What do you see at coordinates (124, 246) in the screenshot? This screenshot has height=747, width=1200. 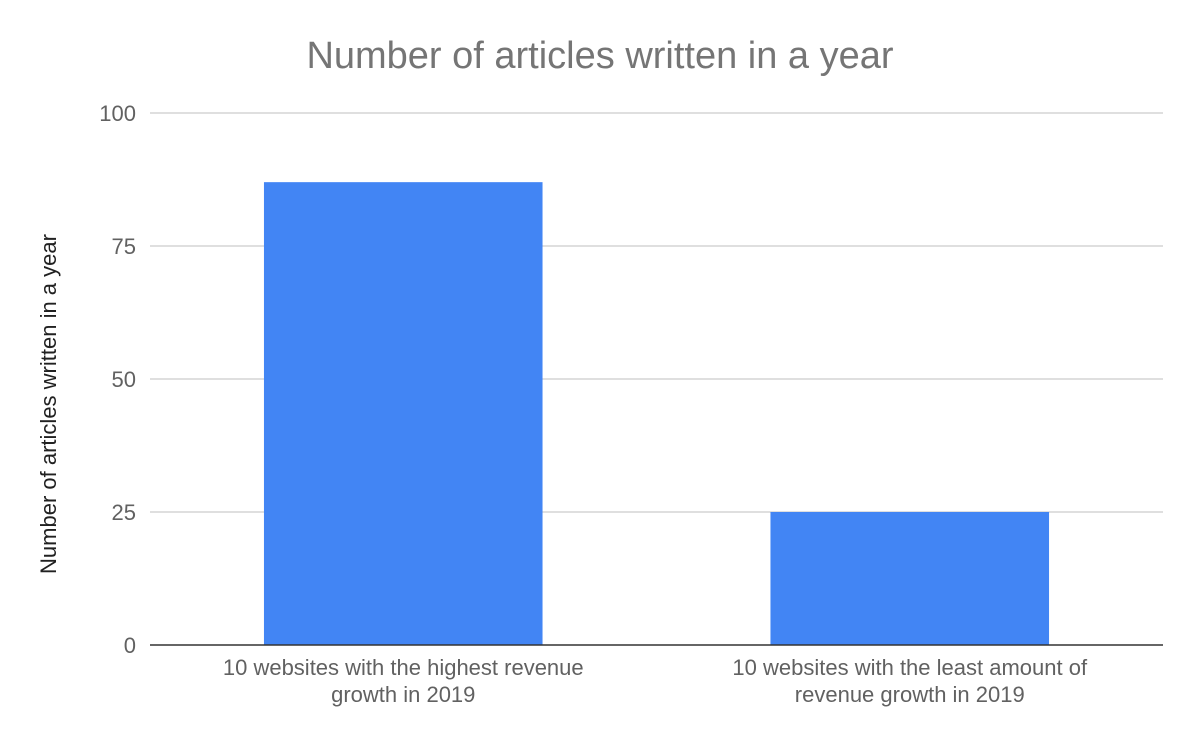 I see `y-tick-label: 75` at bounding box center [124, 246].